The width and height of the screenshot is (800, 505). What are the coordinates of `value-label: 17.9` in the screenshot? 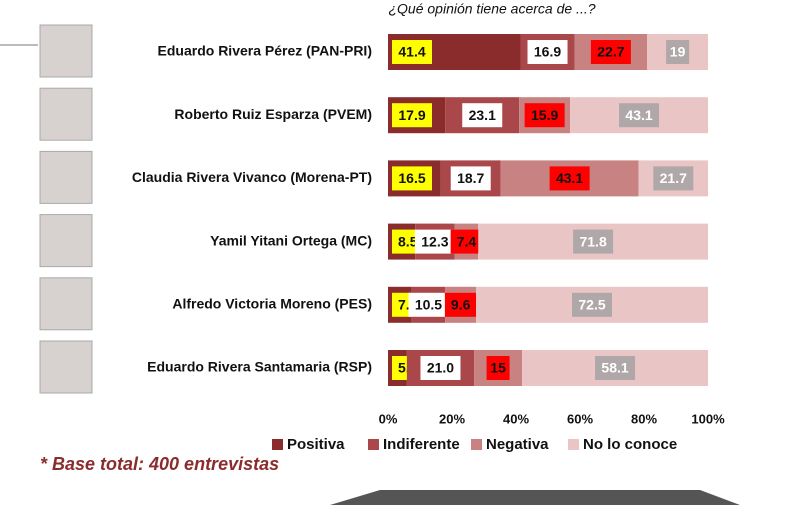 It's located at (411, 115).